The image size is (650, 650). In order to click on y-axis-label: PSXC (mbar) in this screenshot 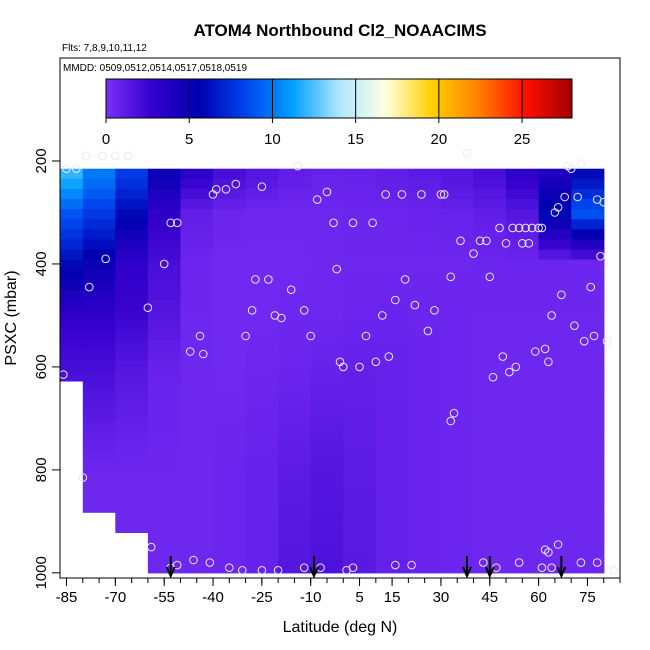, I will do `click(11, 317)`.